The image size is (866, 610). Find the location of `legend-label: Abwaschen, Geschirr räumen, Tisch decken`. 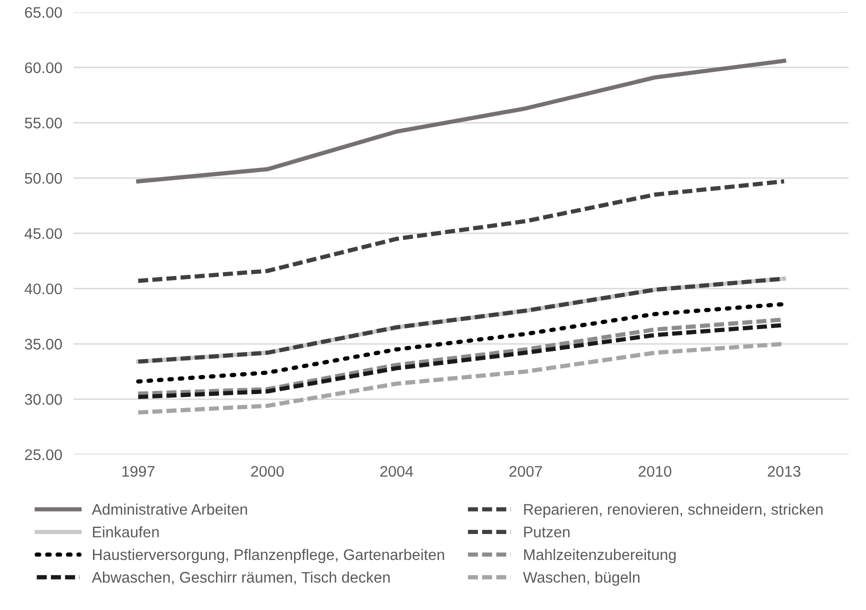

legend-label: Abwaschen, Geschirr räumen, Tisch decken is located at coordinates (241, 578).